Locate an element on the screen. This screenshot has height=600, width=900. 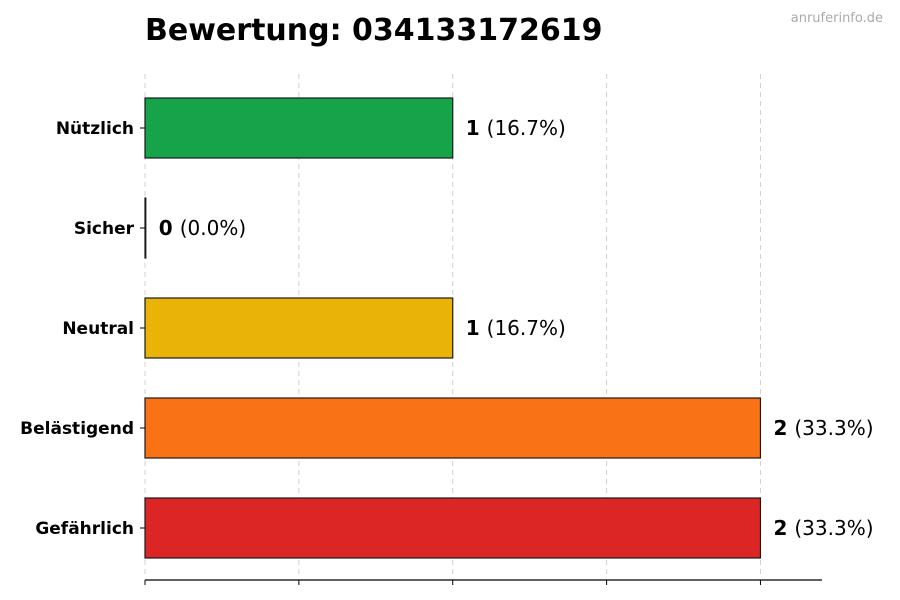
value-count-0: 1 is located at coordinates (473, 128).